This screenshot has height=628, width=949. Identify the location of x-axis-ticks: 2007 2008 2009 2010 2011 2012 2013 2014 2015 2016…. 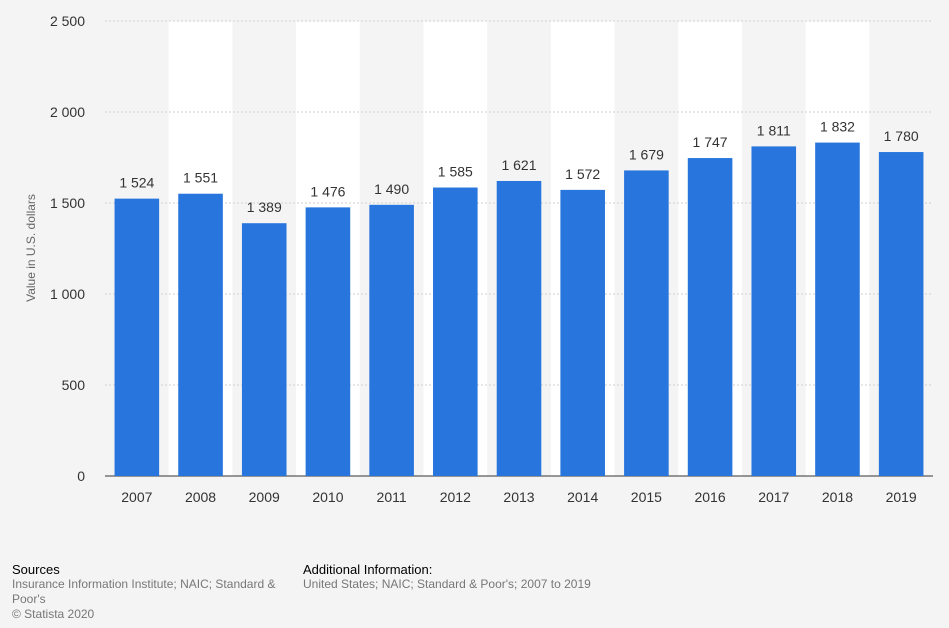
(519, 497).